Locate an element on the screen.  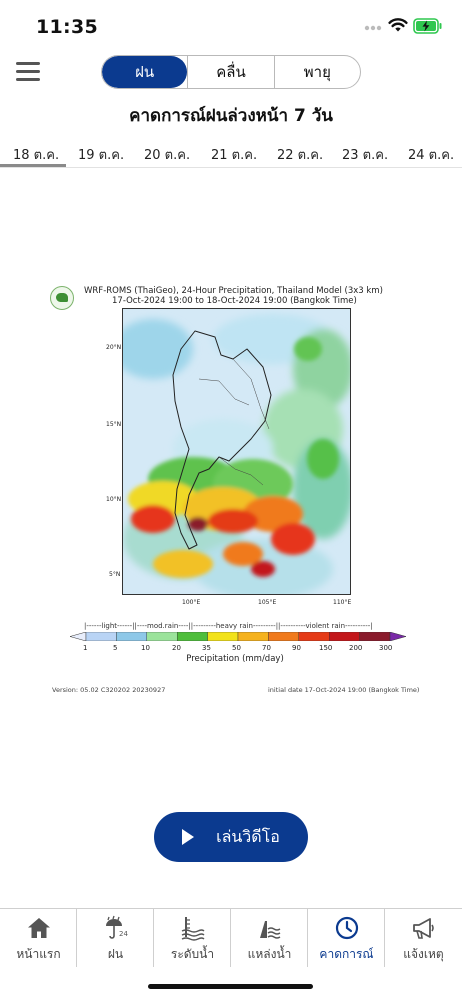
colorbar-tick: 10 is located at coordinates (145, 648).